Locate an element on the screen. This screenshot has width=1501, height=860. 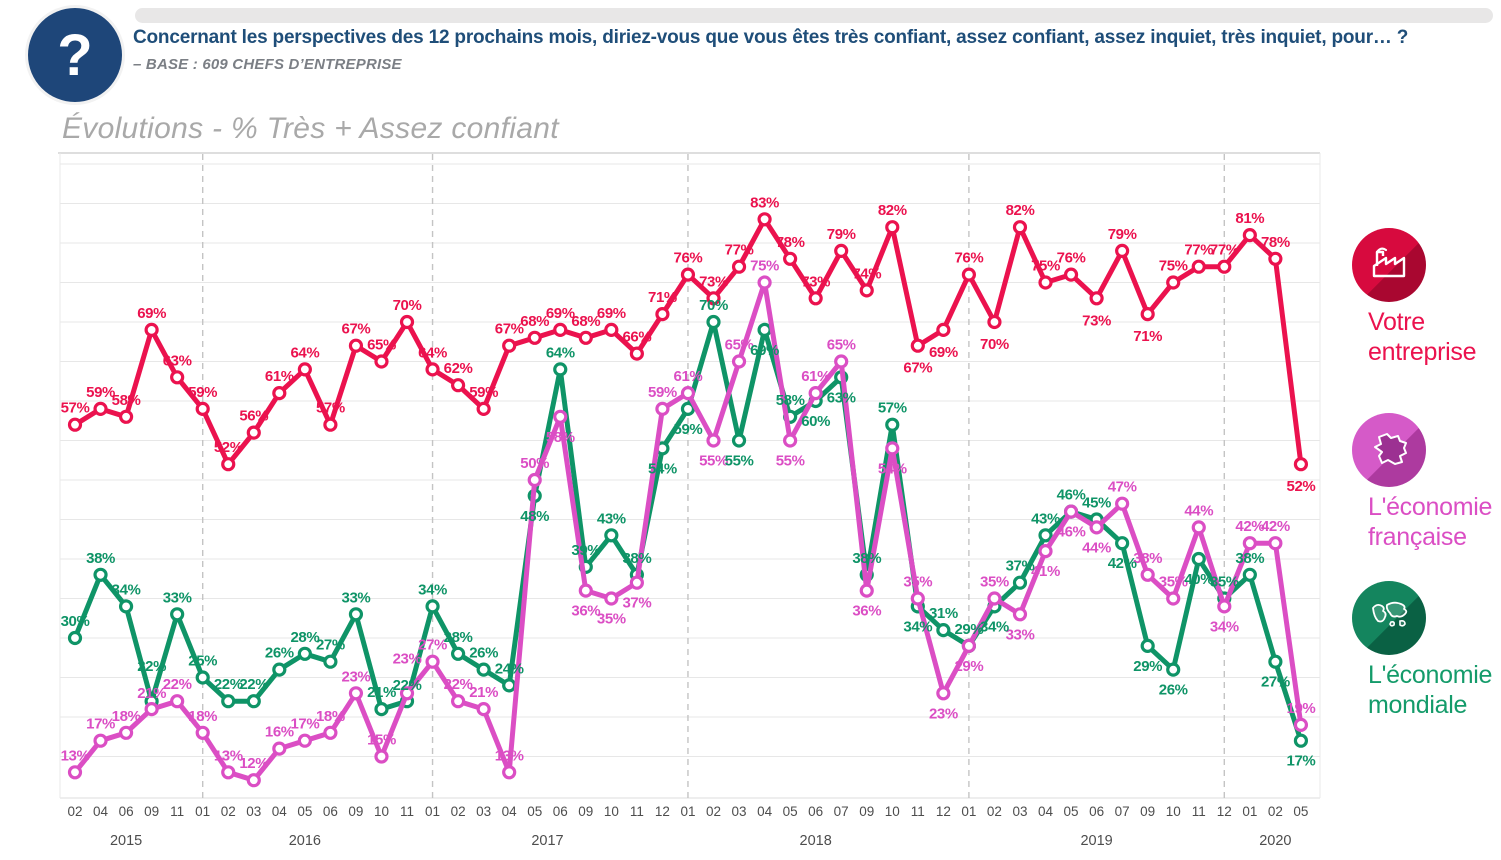
header-banner-strip is located at coordinates (814, 15).